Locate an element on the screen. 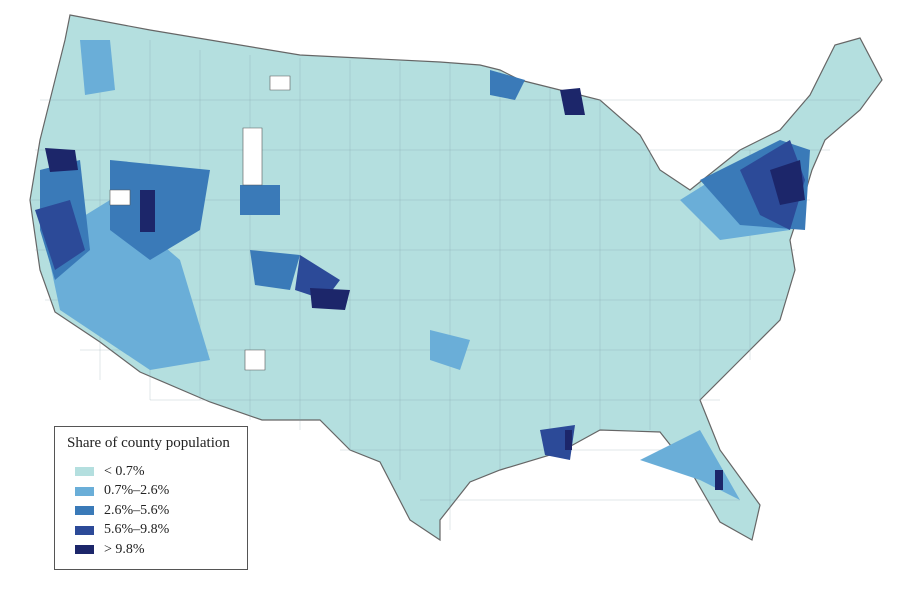 Image resolution: width=899 pixels, height=612 pixels. legend-title: Share of county population is located at coordinates (148, 443).